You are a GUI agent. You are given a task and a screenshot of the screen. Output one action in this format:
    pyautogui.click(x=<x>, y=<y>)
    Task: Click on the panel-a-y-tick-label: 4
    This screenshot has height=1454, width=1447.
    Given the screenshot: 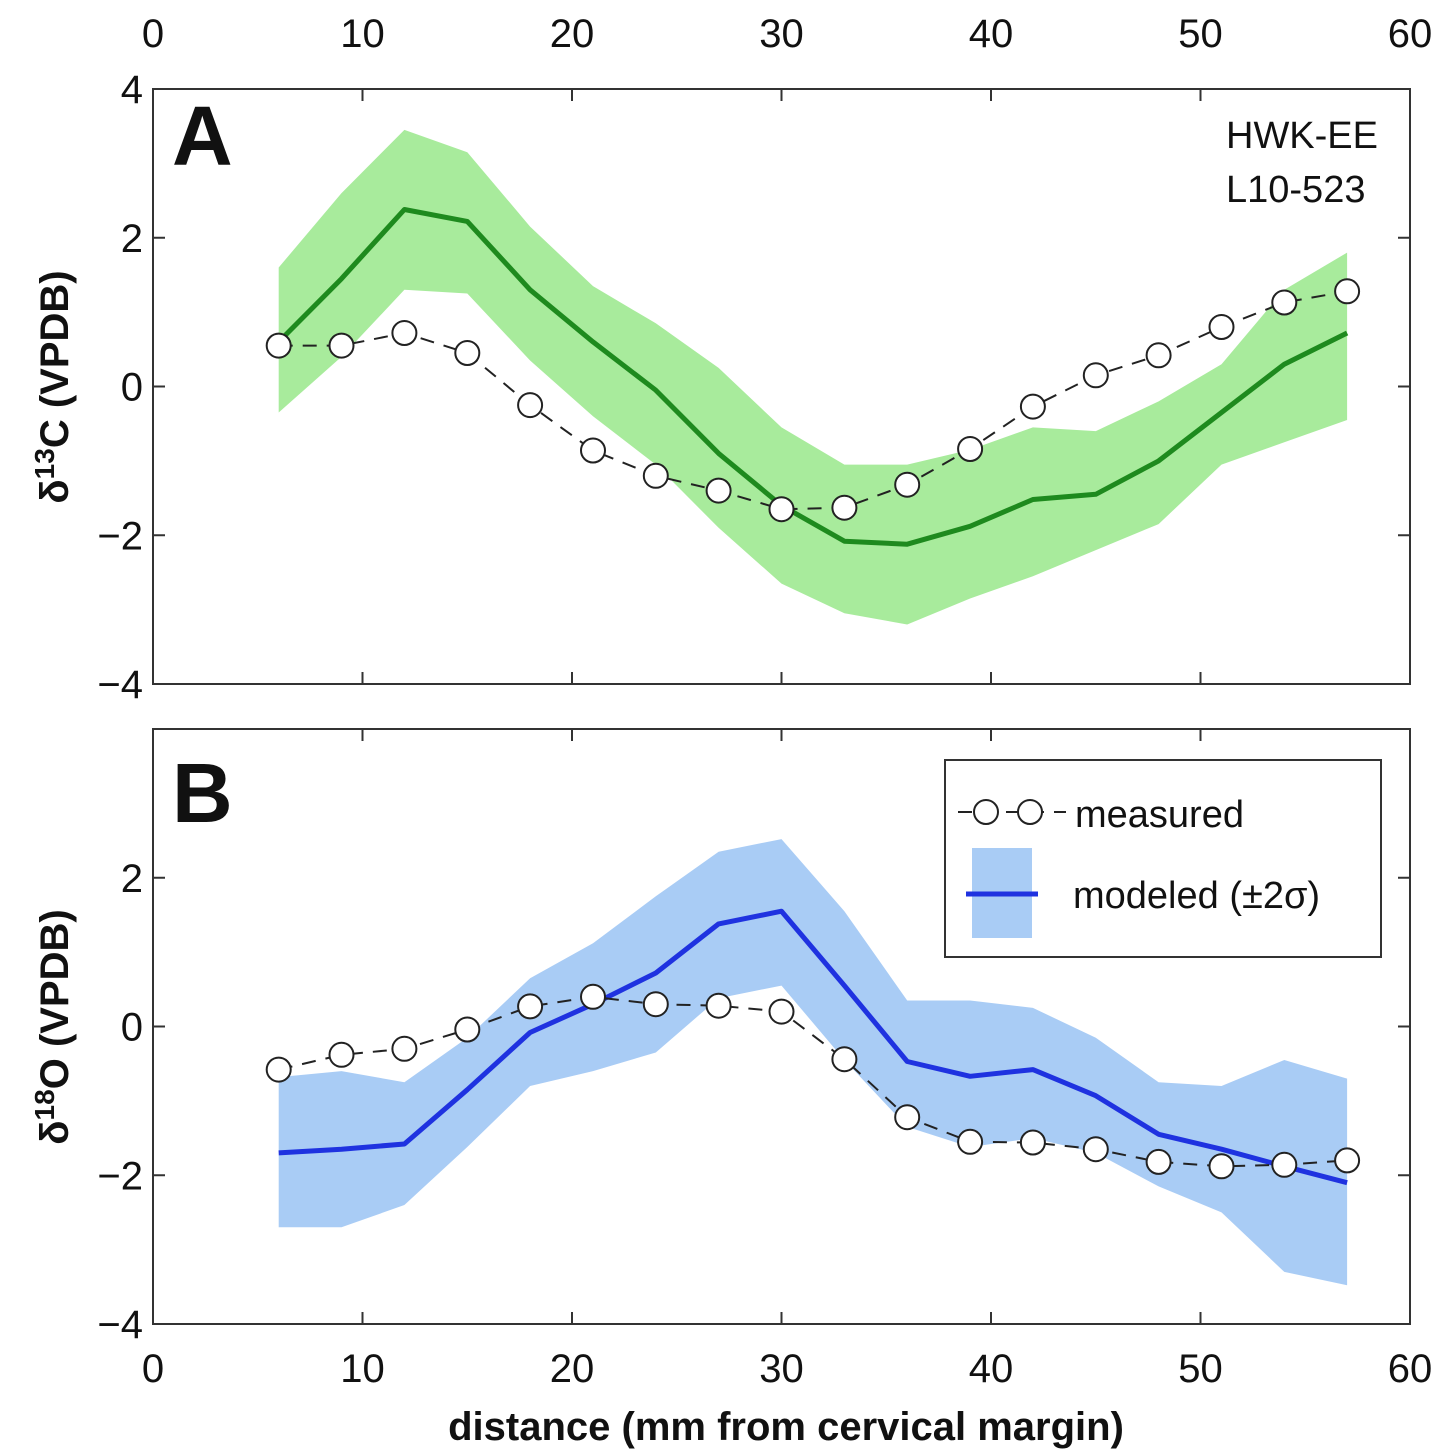 What is the action you would take?
    pyautogui.click(x=132, y=90)
    